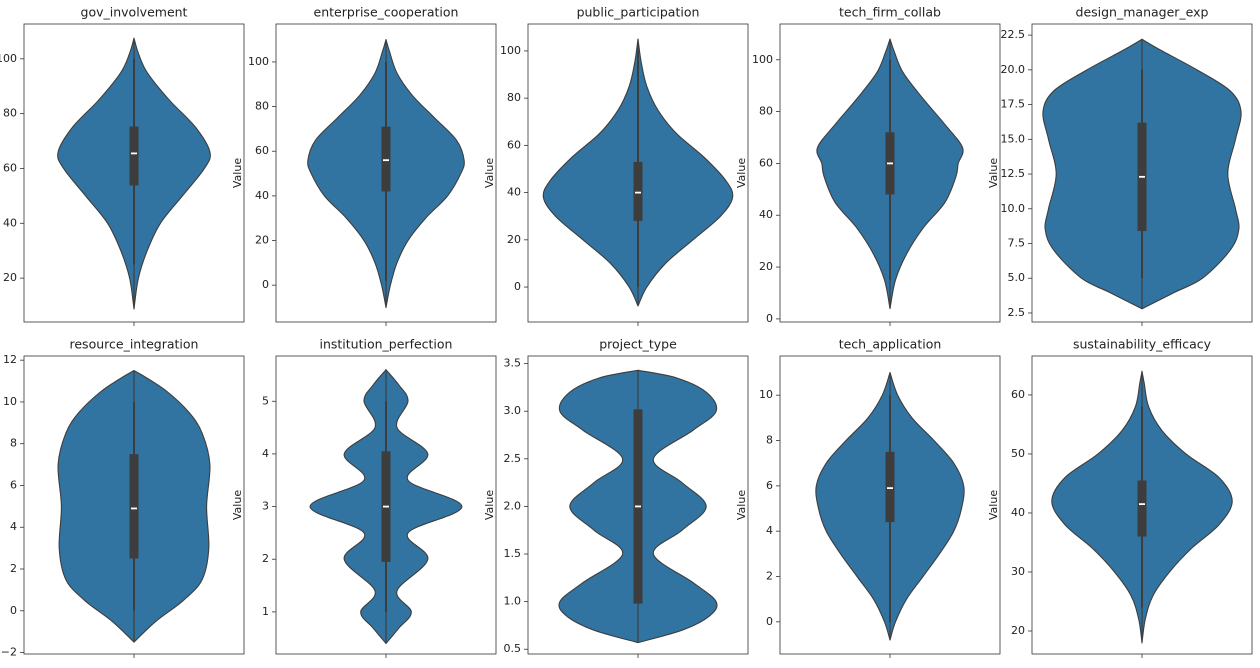  What do you see at coordinates (265, 611) in the screenshot?
I see `y-tick-label: 1` at bounding box center [265, 611].